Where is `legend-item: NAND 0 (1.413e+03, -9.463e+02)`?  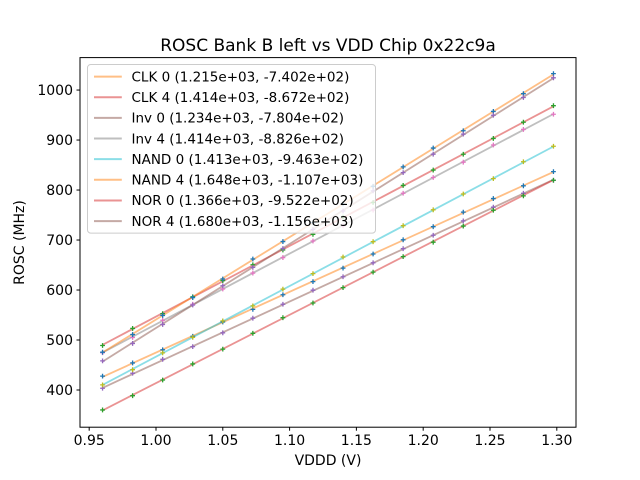
legend-item: NAND 0 (1.413e+03, -9.463e+02) is located at coordinates (228, 160).